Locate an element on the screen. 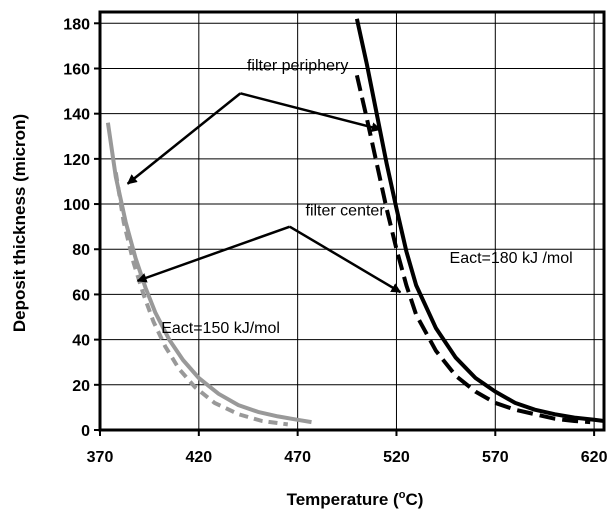 This screenshot has width=613, height=522. annotation-label-1: filter periphery is located at coordinates (297, 66).